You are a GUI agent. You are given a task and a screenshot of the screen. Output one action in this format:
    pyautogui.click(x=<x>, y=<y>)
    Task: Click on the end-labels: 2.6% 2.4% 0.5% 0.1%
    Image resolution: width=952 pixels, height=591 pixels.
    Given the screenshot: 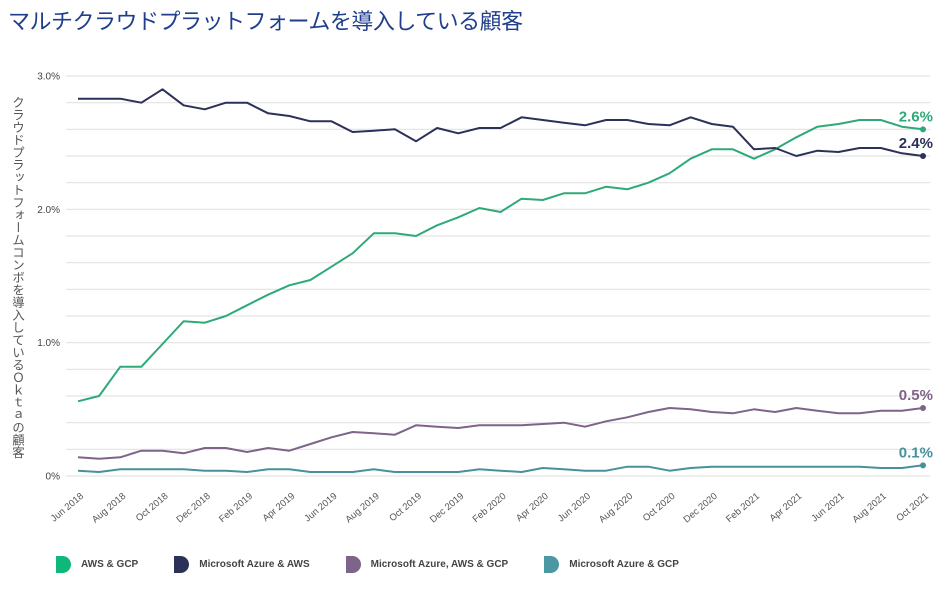 What is the action you would take?
    pyautogui.click(x=916, y=288)
    